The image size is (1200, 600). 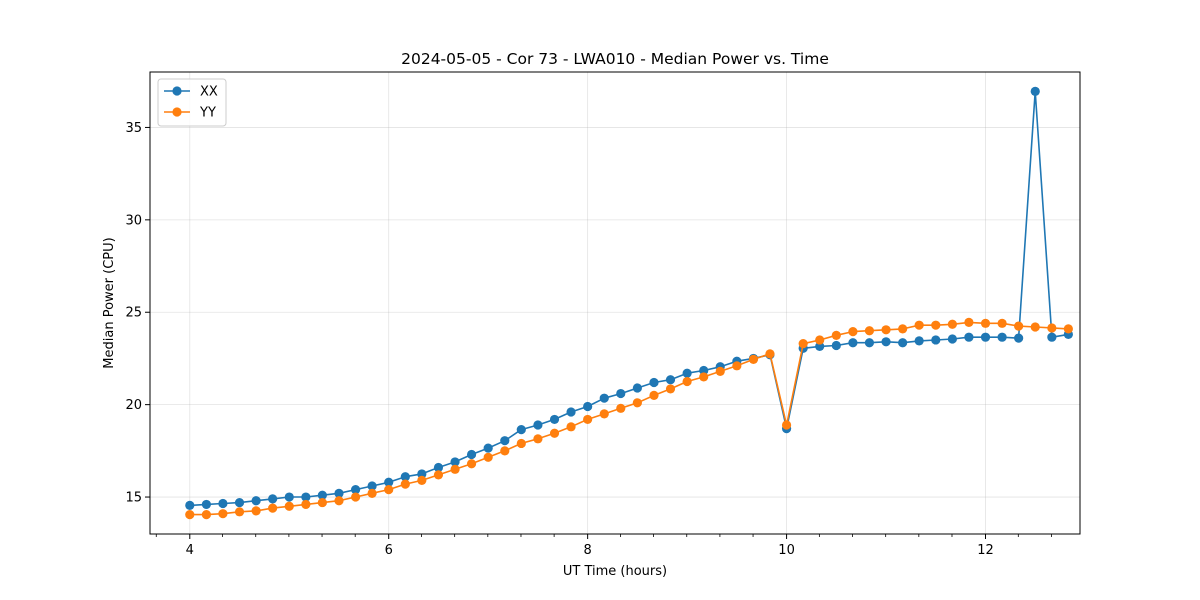 I want to click on y-tick-label: 25, so click(x=133, y=313).